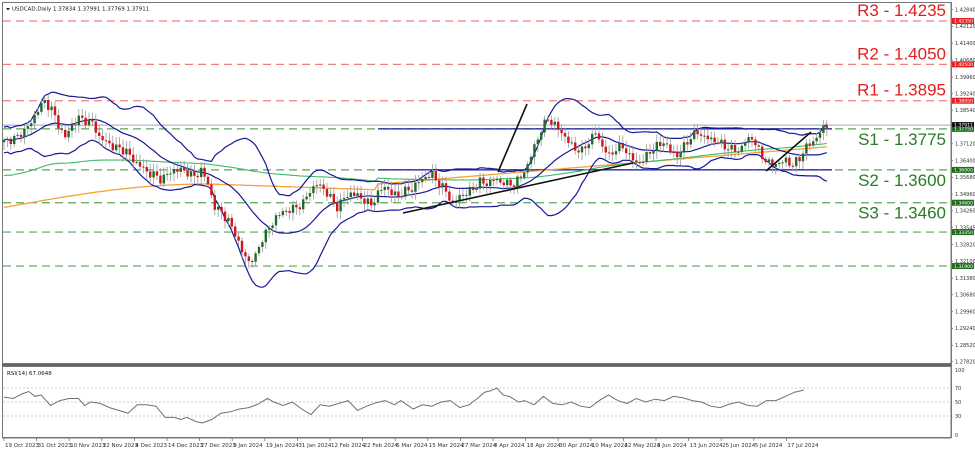 This screenshot has height=452, width=975. What do you see at coordinates (965, 329) in the screenshot?
I see `price-tick: 1.29240` at bounding box center [965, 329].